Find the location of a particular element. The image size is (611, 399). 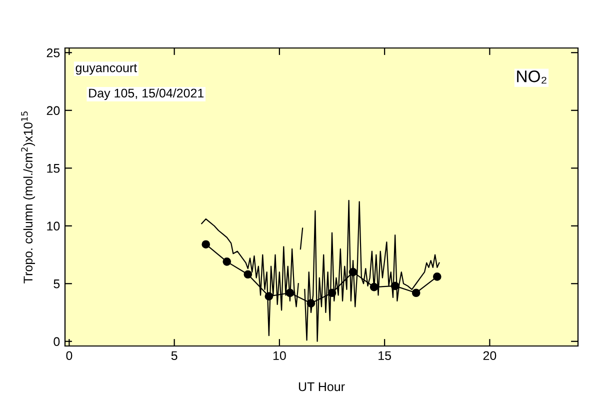

x-tick-label: 5 is located at coordinates (174, 355).